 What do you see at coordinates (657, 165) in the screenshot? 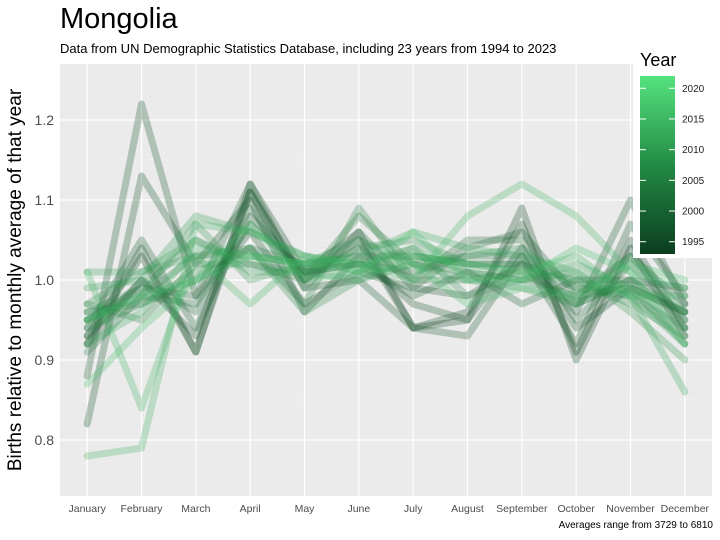
I see `legend-colorbar` at bounding box center [657, 165].